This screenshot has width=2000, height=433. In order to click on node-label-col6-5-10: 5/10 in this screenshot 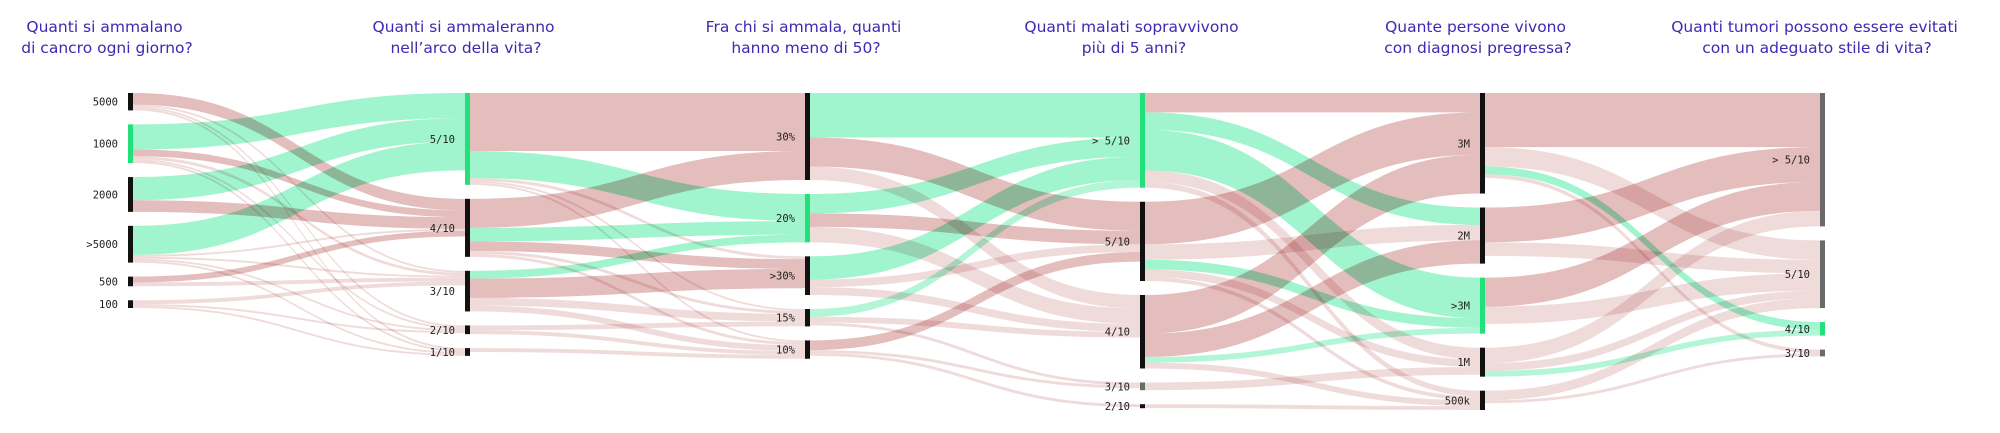, I will do `click(1797, 275)`.